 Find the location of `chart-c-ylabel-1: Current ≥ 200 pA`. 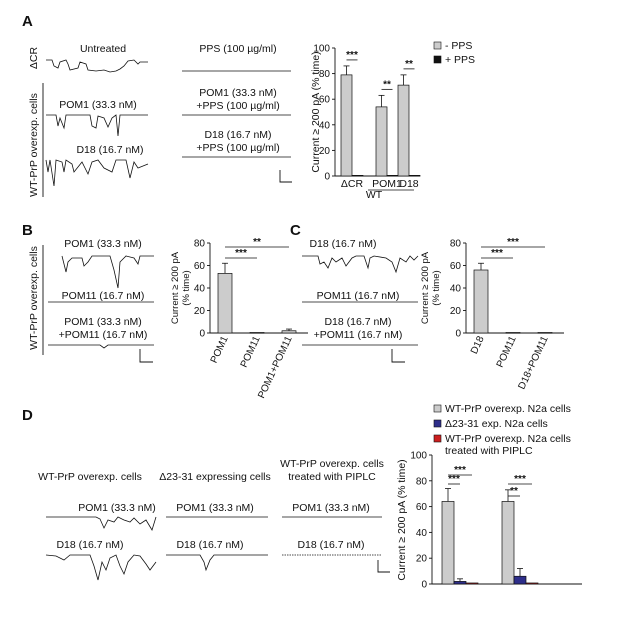

chart-c-ylabel-1: Current ≥ 200 pA is located at coordinates (425, 287).